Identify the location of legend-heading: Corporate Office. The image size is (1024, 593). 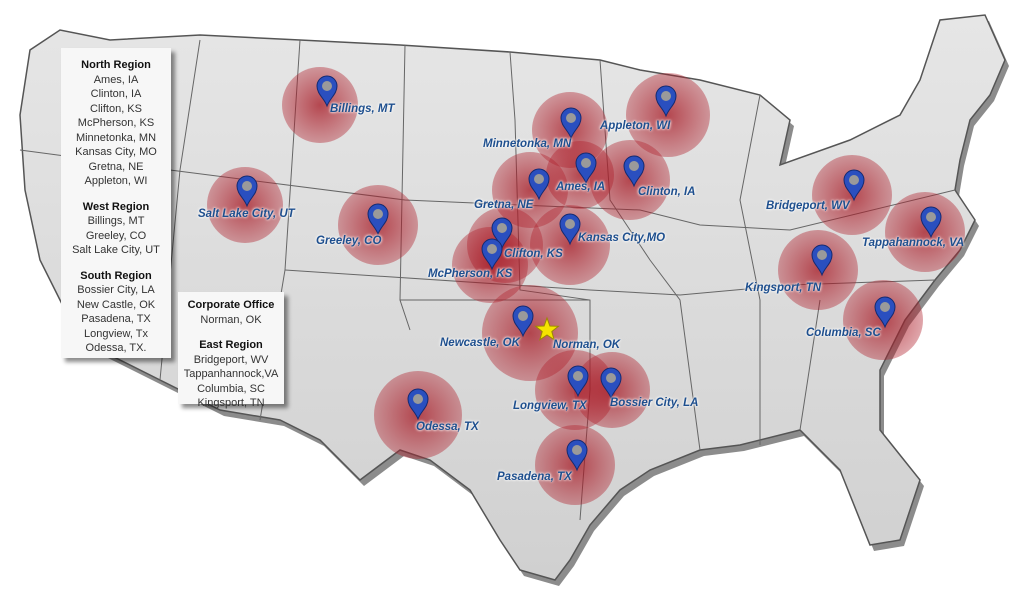
(231, 305).